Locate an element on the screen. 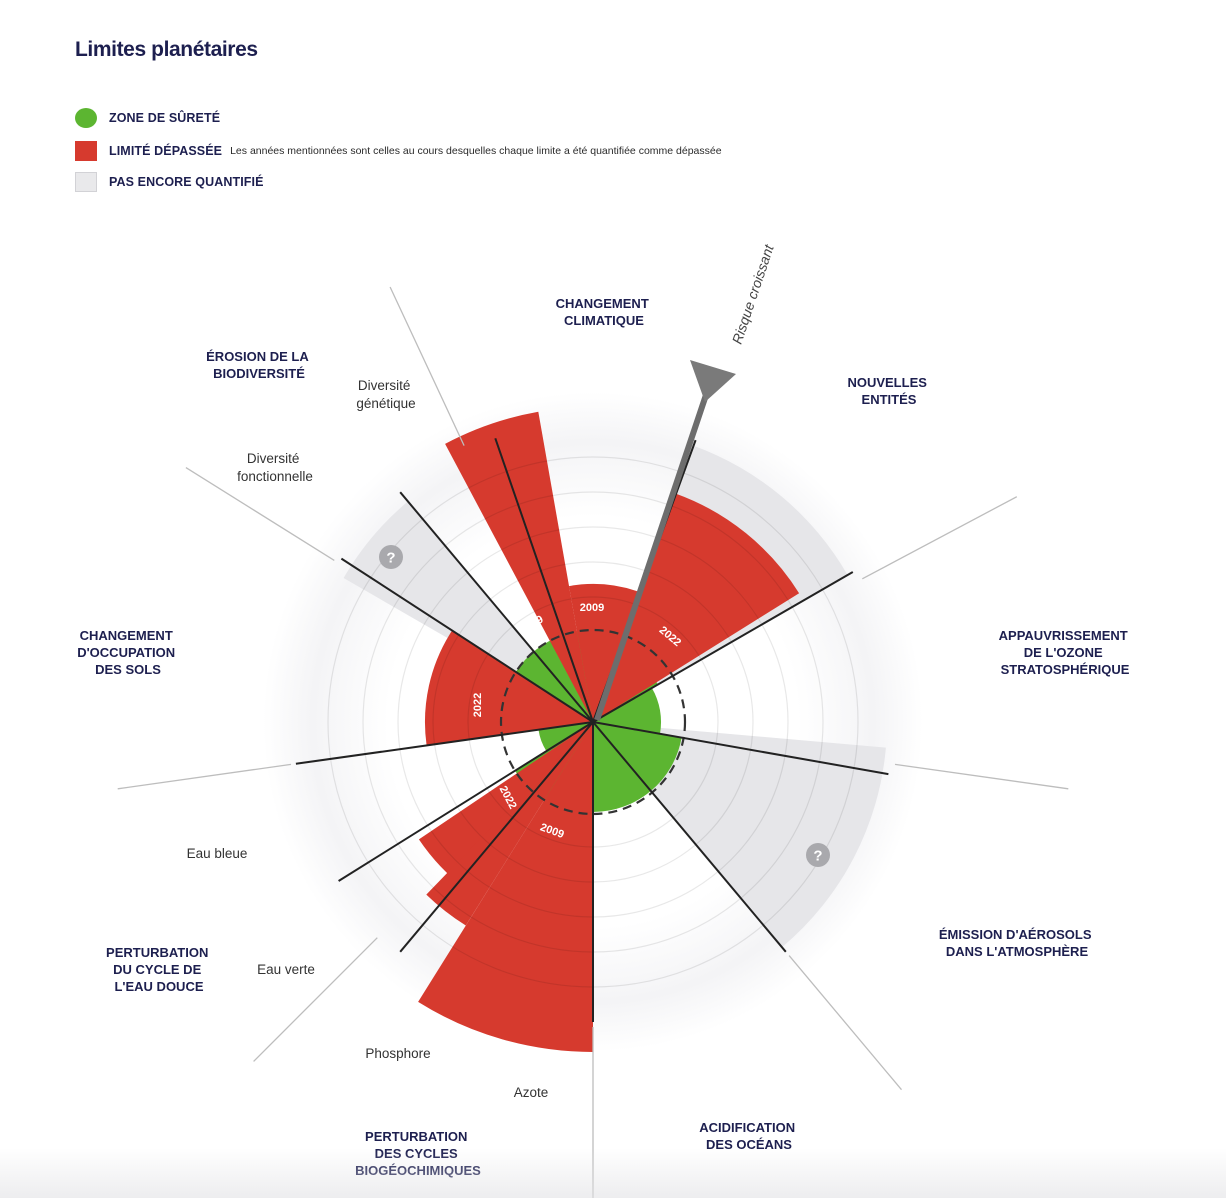  category-freshwater-change: PERTURBATION DU CYCLE DE L'EAU DOUCE is located at coordinates (159, 969).